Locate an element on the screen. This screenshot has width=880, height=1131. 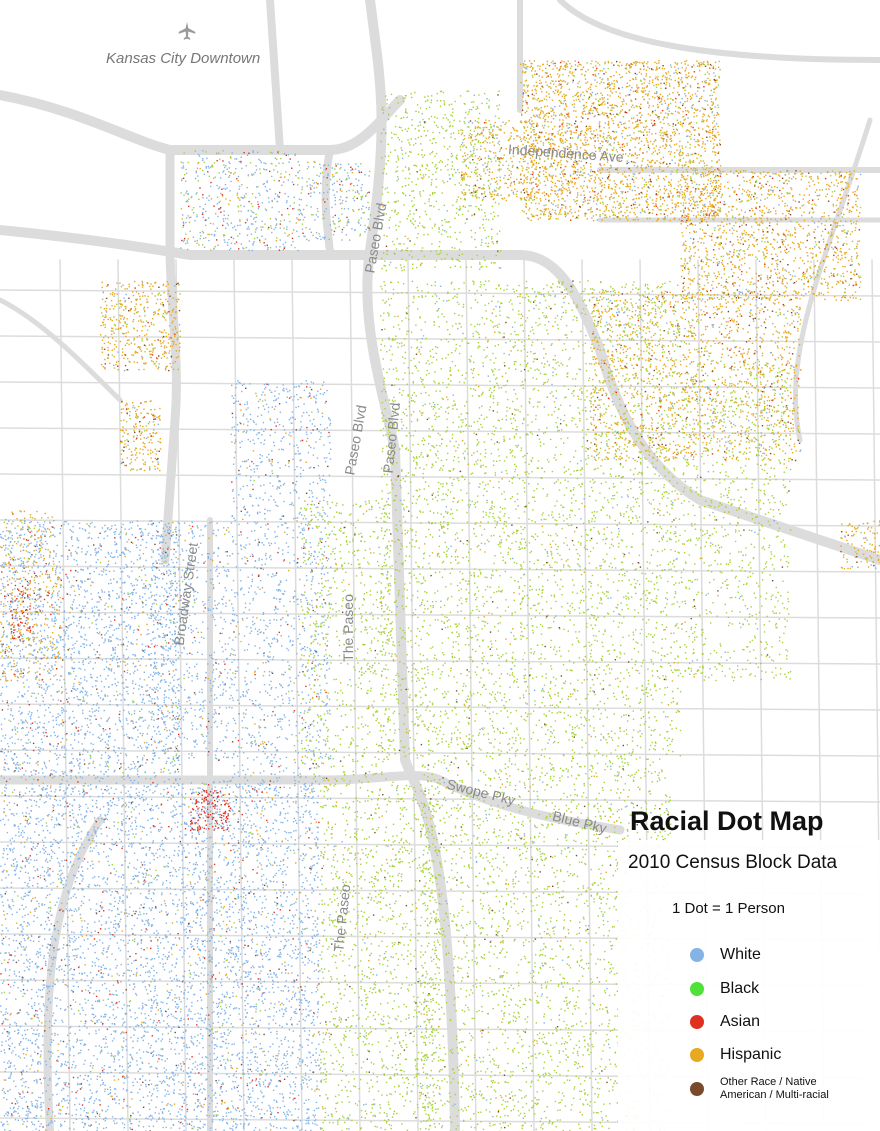
legend-swatch-black is located at coordinates (697, 989).